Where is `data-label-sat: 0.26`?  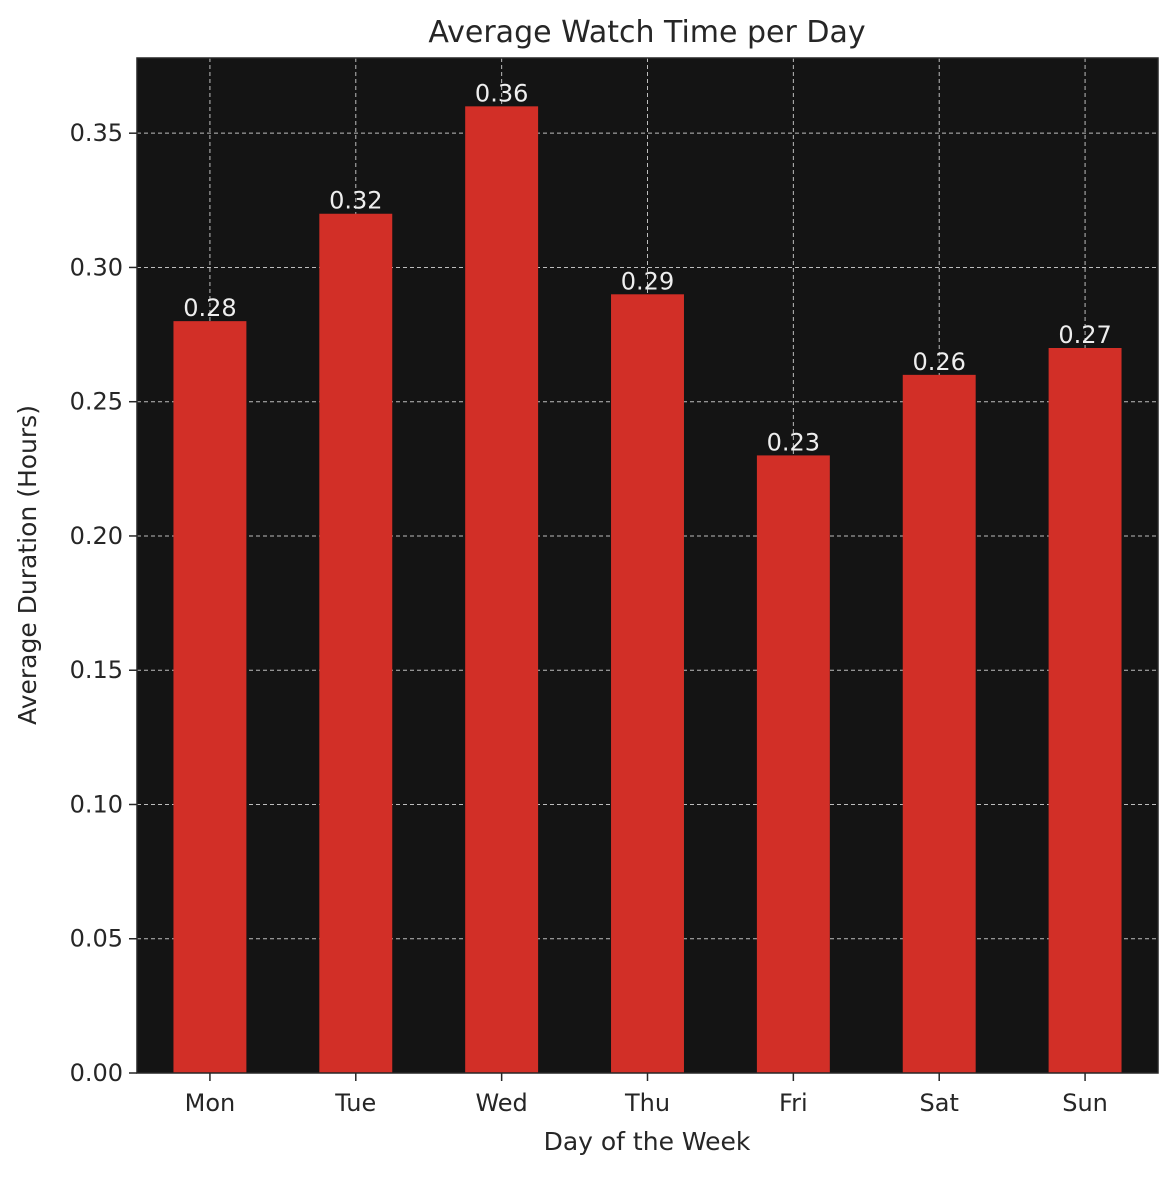
data-label-sat: 0.26 is located at coordinates (938, 362).